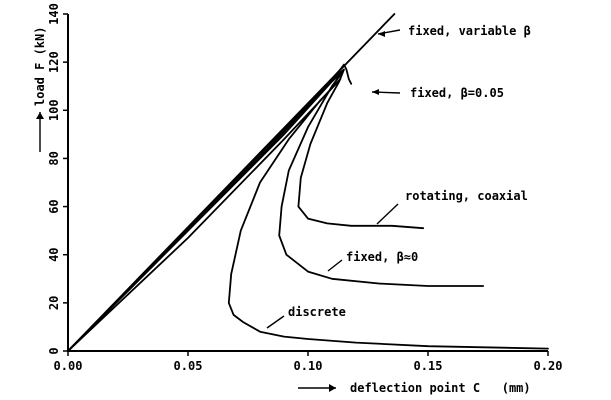 The image size is (611, 400). I want to click on y-tick-label: 60, so click(54, 206).